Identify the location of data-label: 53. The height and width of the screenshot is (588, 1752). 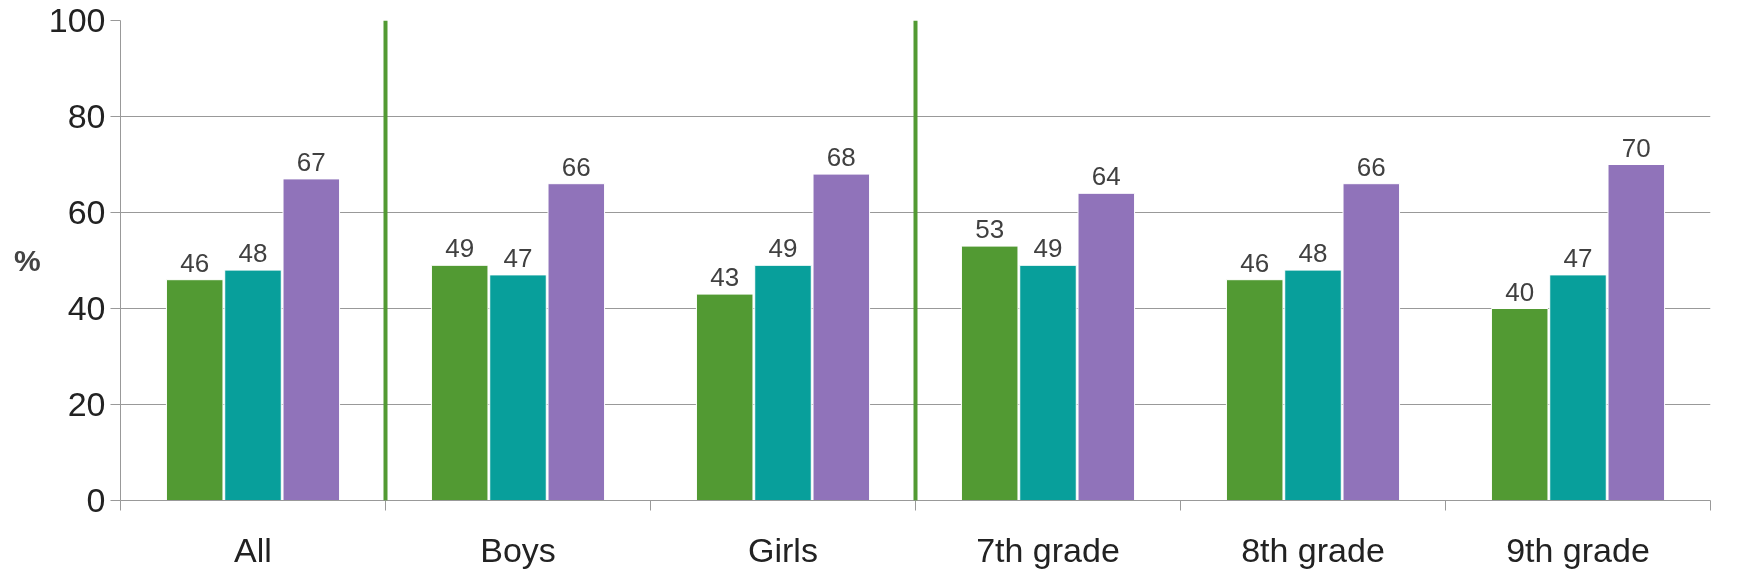
(990, 229).